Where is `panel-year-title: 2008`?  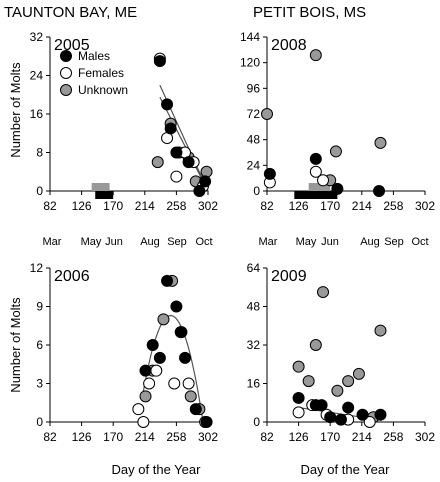
panel-year-title: 2008 is located at coordinates (289, 45).